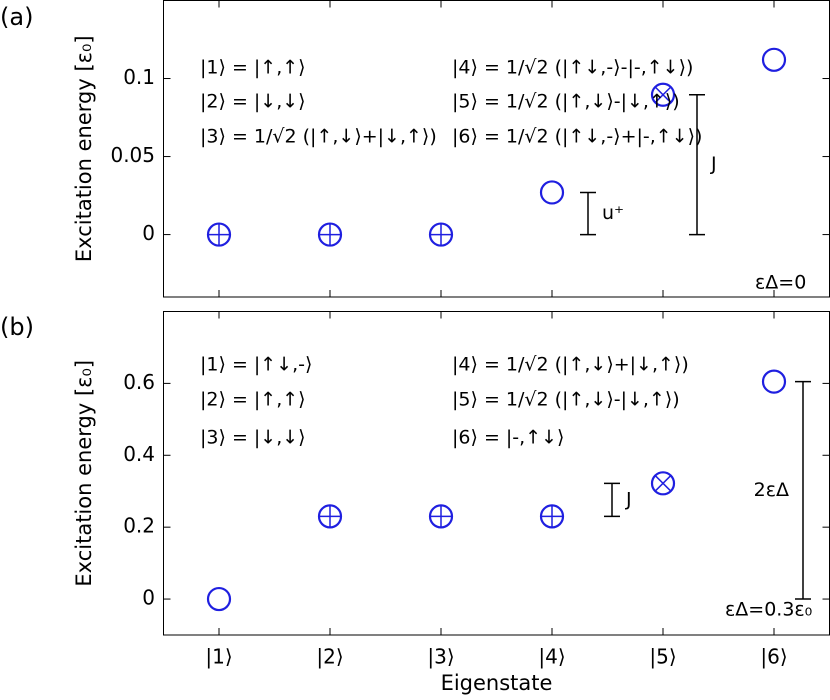  I want to click on state-definition: |1⟩ = |↑↓,-⟩, so click(256, 365).